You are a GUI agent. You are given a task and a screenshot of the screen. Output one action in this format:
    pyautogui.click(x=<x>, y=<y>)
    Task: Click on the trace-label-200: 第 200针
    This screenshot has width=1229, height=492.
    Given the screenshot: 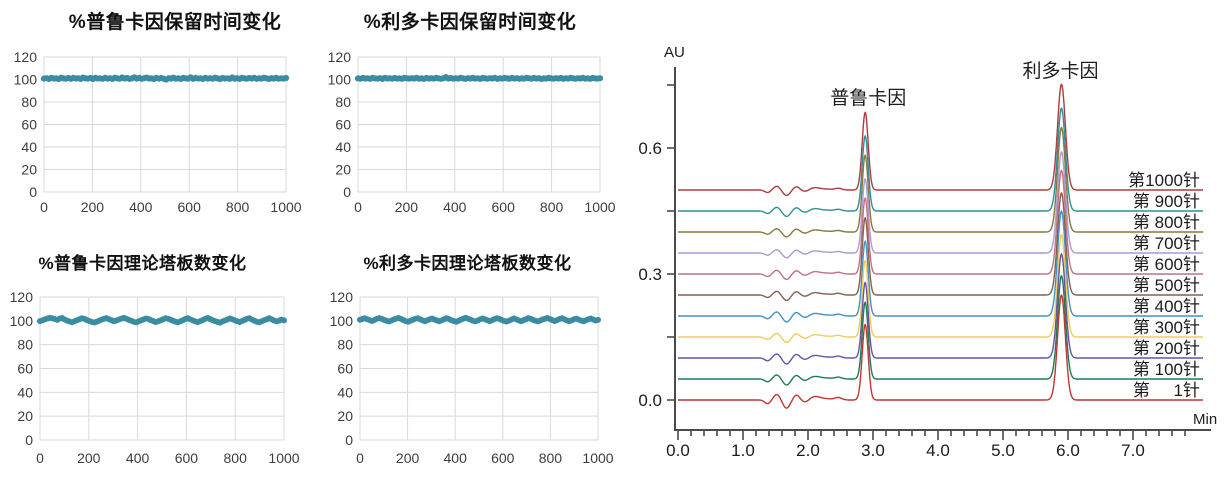 What is the action you would take?
    pyautogui.click(x=1166, y=348)
    